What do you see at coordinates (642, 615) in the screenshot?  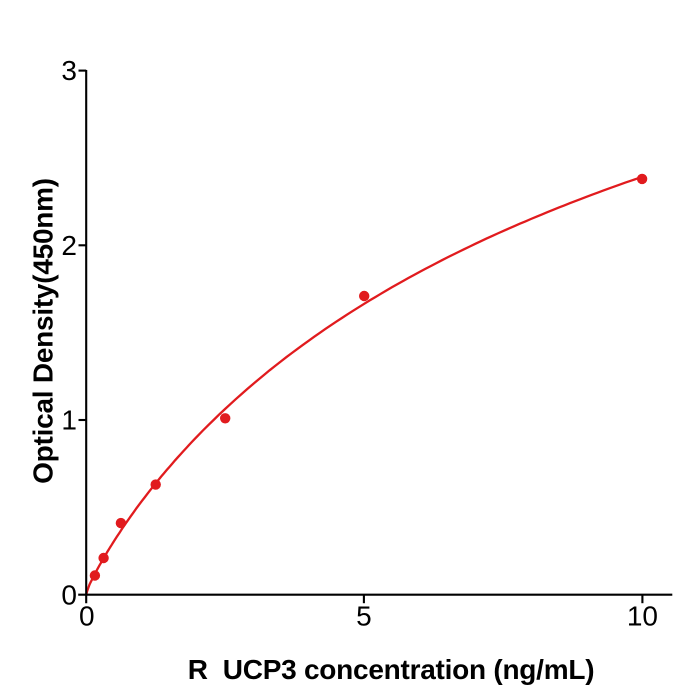 I see `svg-text: 10` at bounding box center [642, 615].